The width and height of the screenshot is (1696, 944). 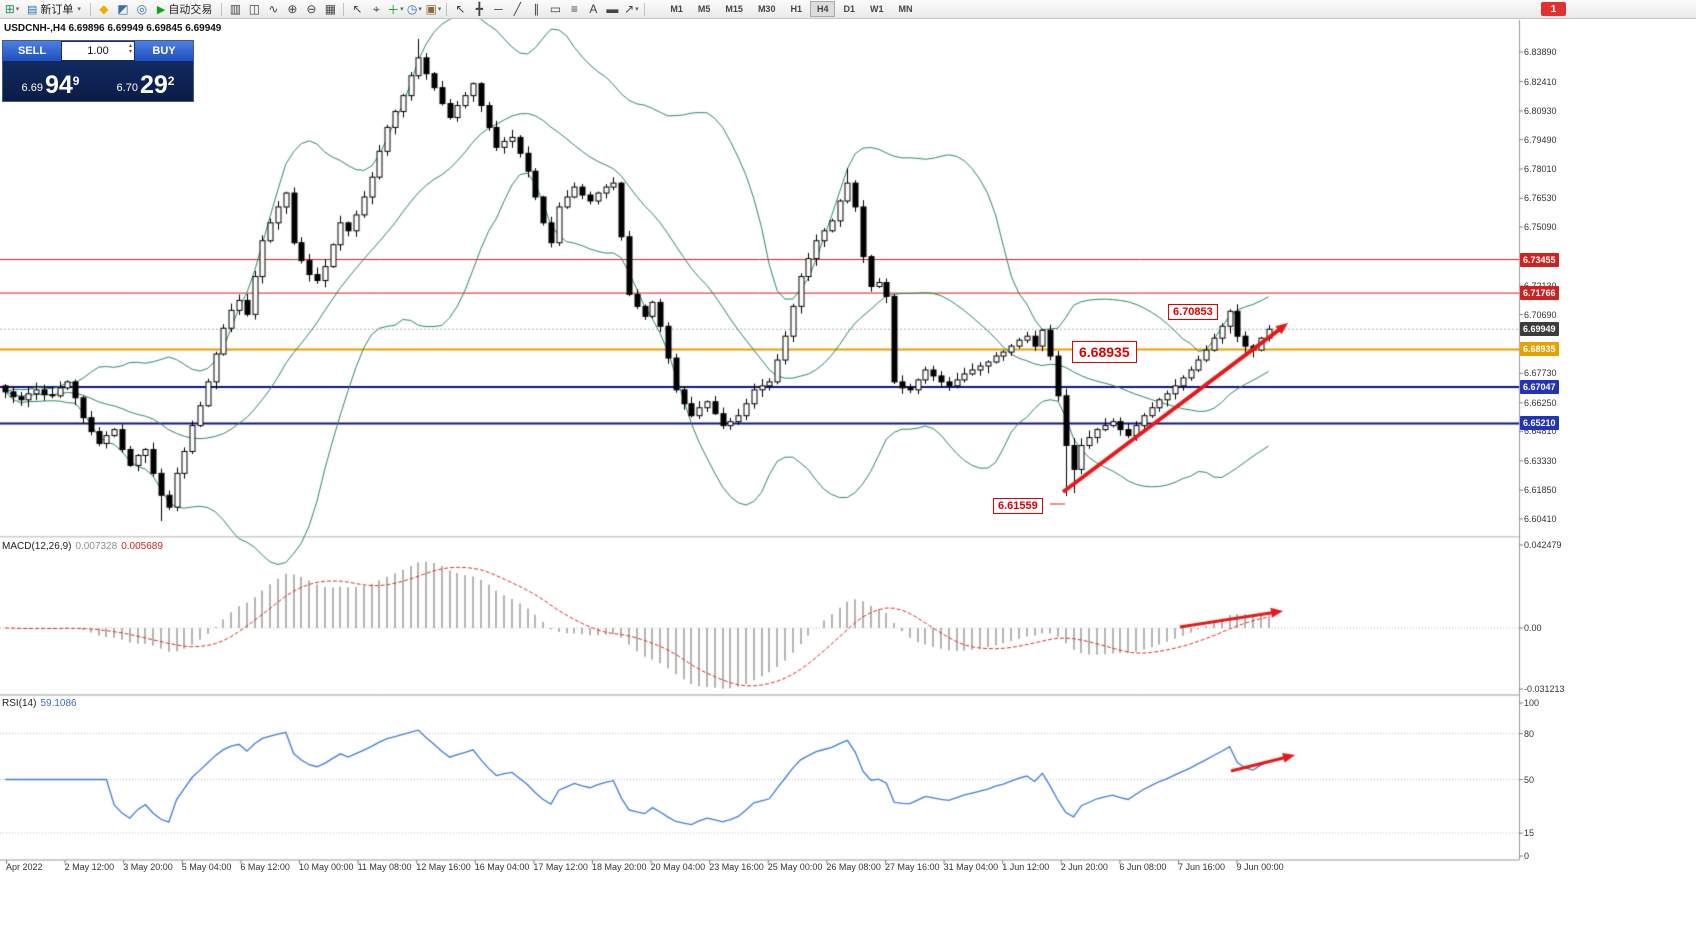 I want to click on buy-price-big: 29, so click(x=153, y=85).